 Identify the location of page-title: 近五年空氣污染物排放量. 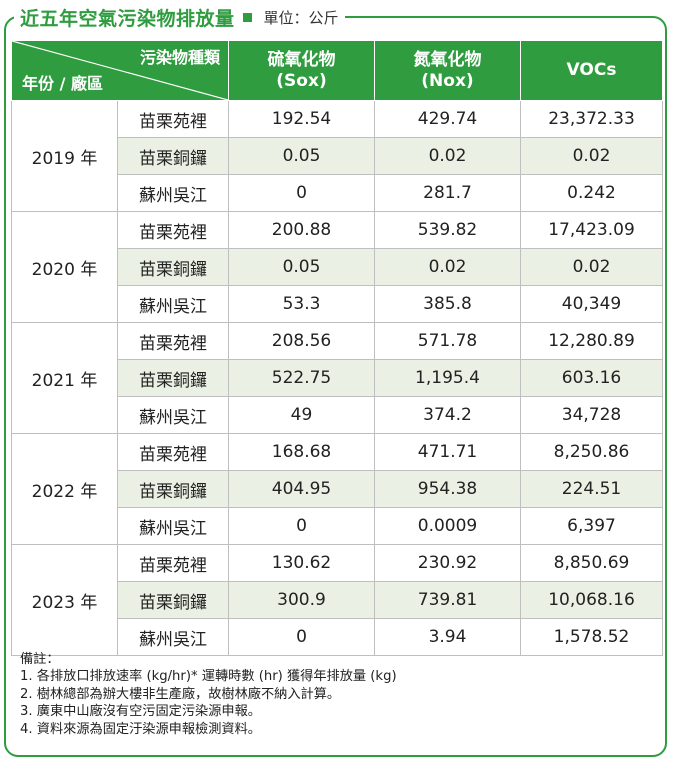
(127, 18).